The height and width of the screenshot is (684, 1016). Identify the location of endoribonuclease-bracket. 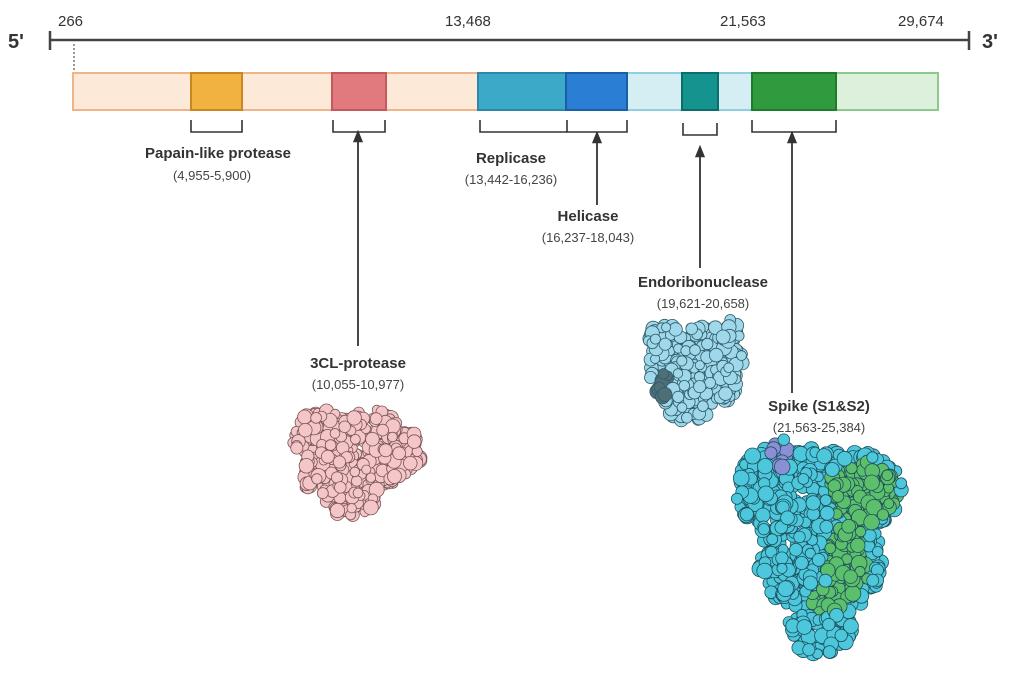
(700, 129).